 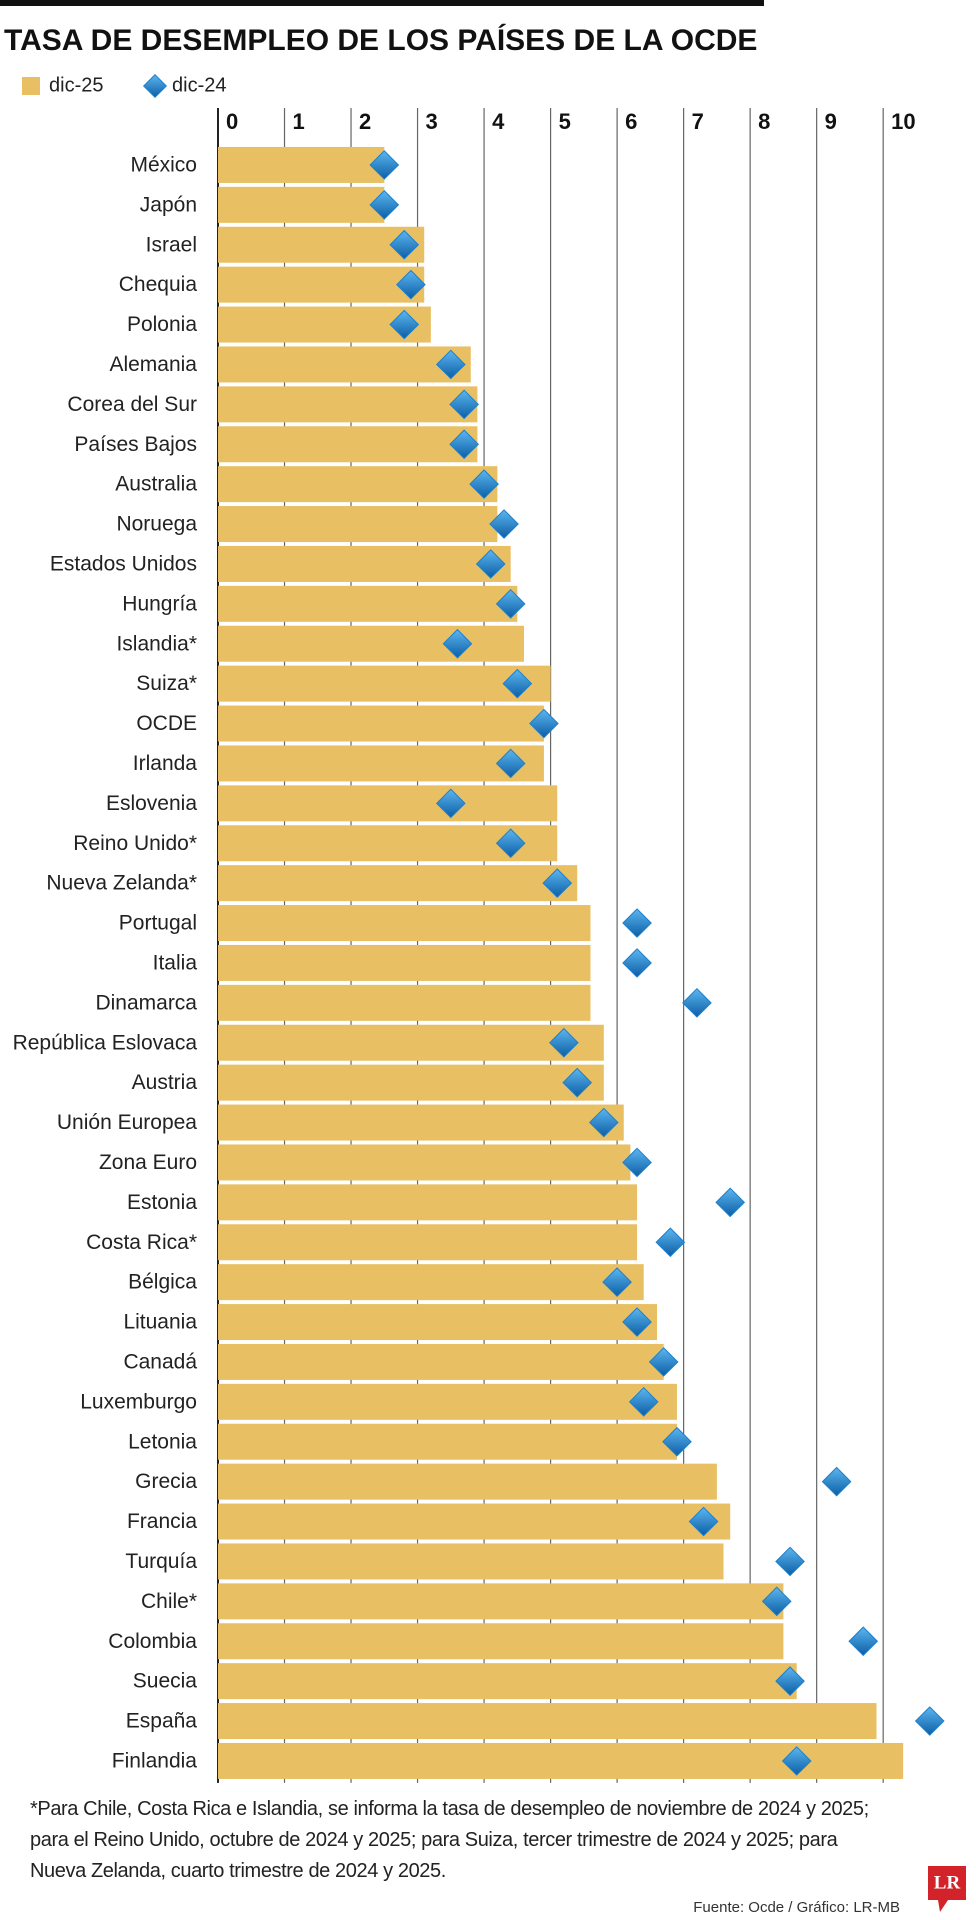 What do you see at coordinates (631, 121) in the screenshot?
I see `x-tick-label: 6` at bounding box center [631, 121].